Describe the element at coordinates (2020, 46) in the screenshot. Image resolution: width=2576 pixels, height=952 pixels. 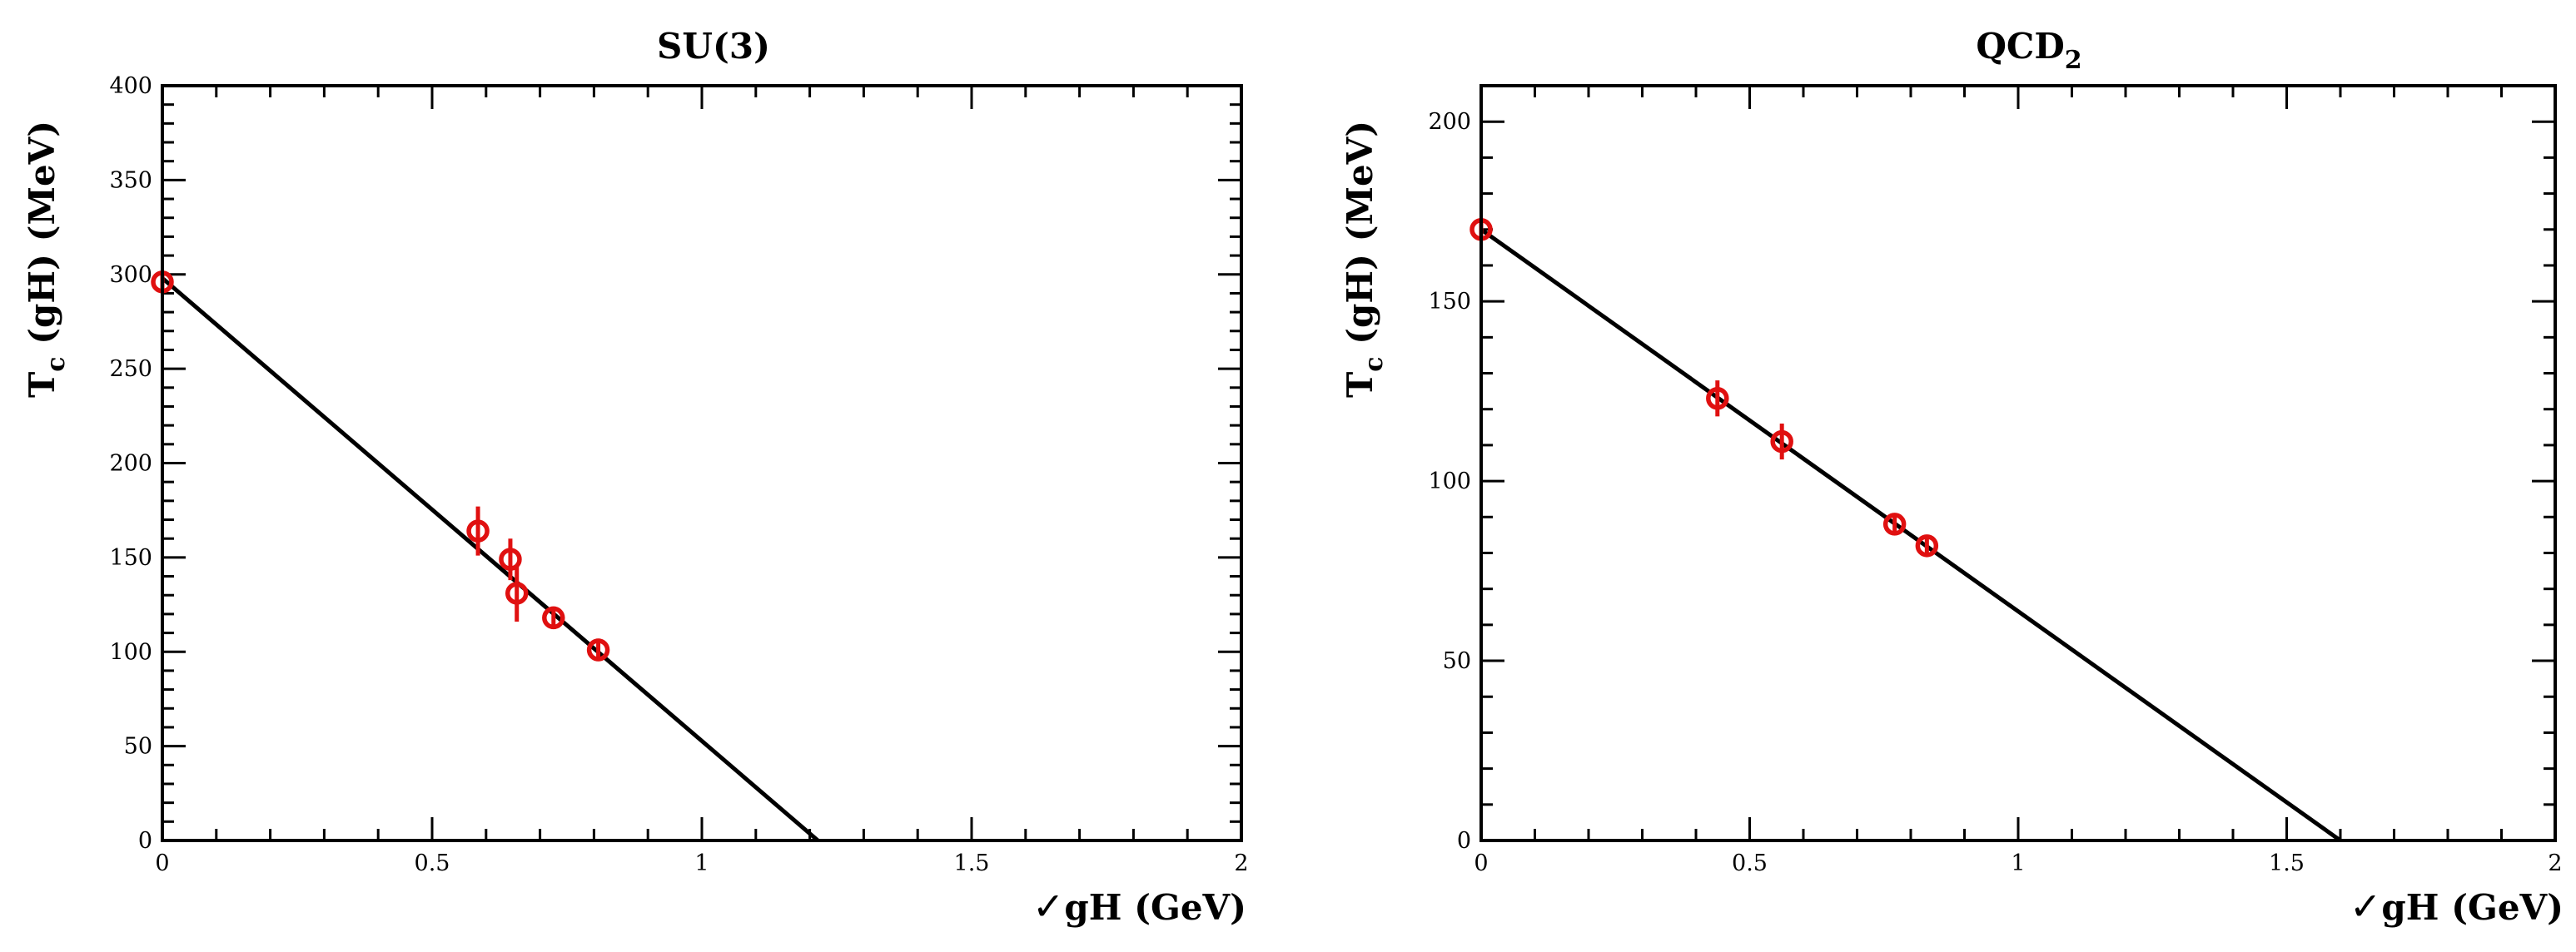
I see `chart-title-main: QCD` at that location.